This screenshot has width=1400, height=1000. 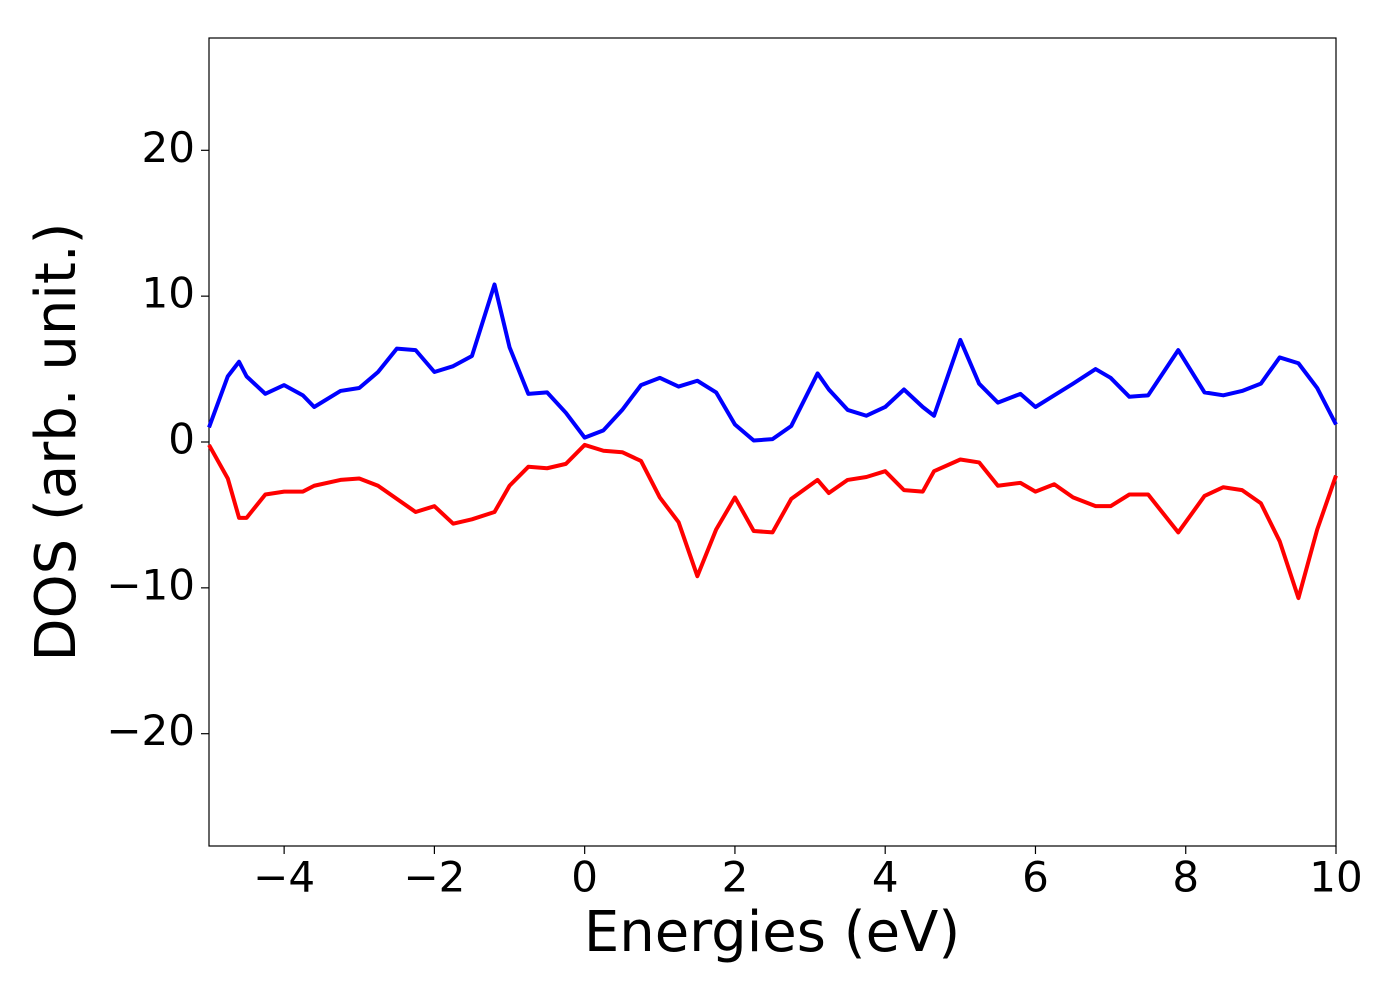 I want to click on x-tick-label: 10, so click(x=1335, y=877).